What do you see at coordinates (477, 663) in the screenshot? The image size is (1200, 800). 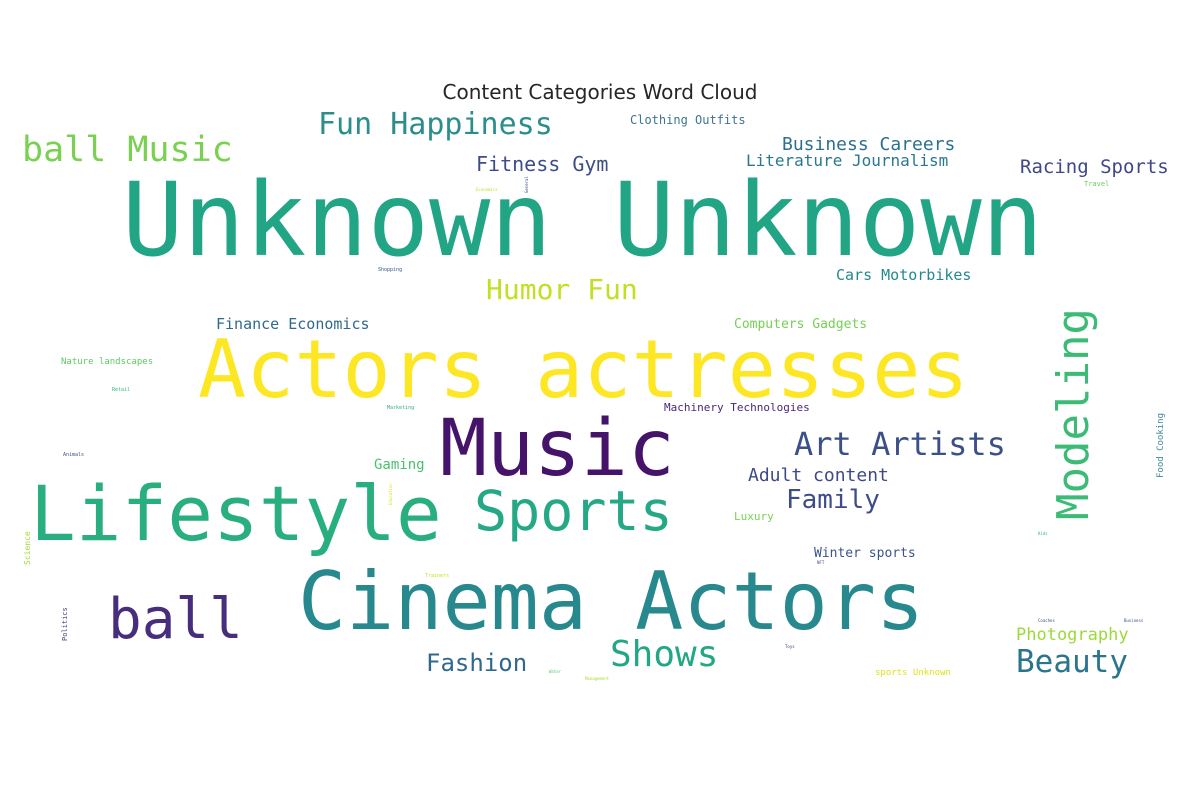 I see `word-fashion: Fashion` at bounding box center [477, 663].